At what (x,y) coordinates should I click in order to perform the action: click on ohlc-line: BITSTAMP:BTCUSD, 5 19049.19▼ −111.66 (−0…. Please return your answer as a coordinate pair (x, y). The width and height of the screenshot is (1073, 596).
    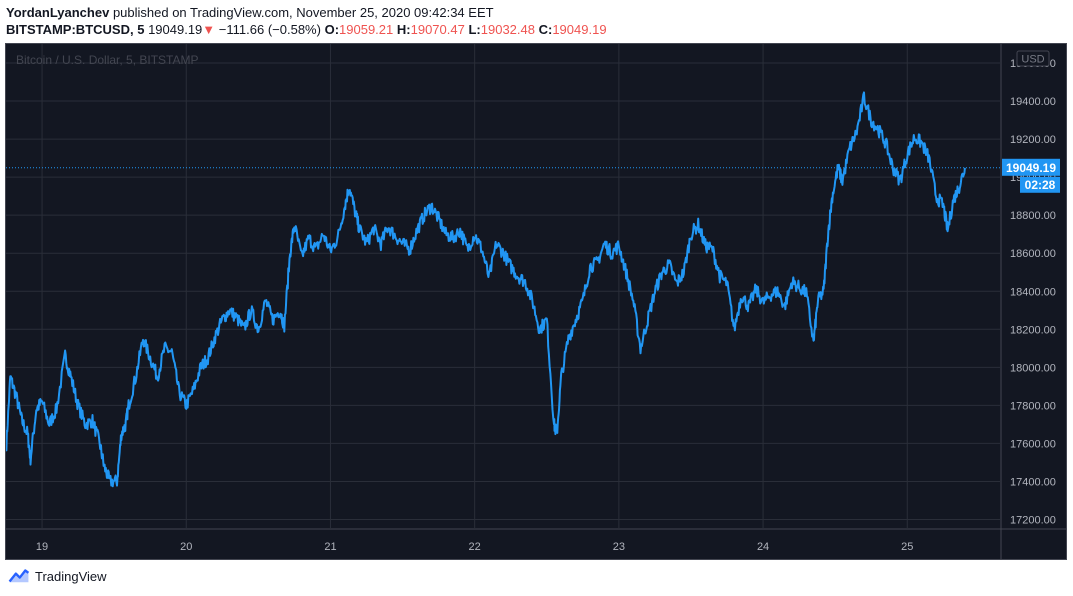
    Looking at the image, I should click on (306, 30).